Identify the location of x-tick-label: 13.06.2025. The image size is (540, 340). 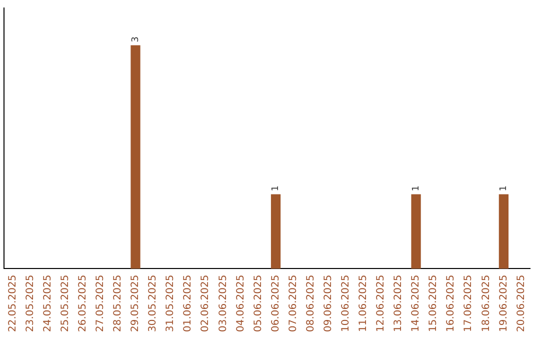
(398, 303).